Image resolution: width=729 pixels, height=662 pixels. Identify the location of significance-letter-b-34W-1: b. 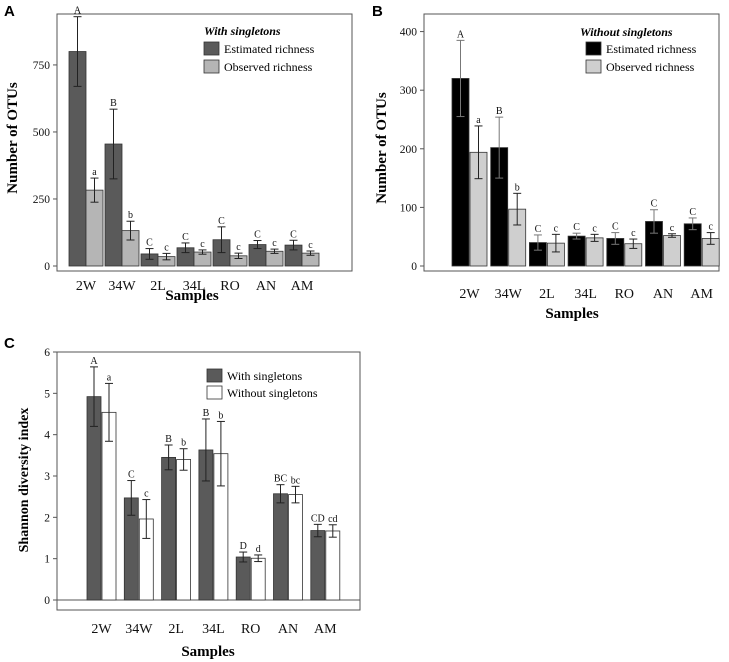
(517, 187).